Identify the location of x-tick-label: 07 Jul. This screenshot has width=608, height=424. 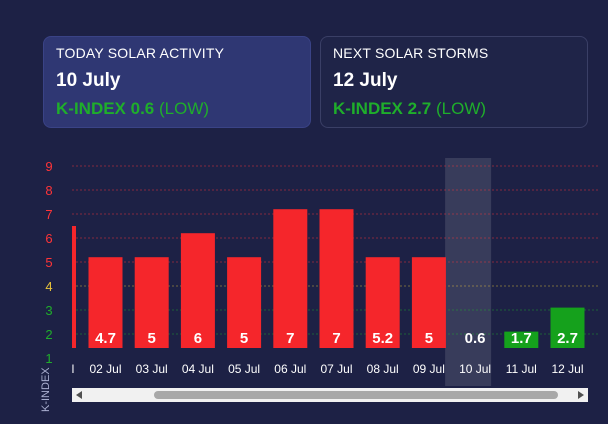
(336, 369).